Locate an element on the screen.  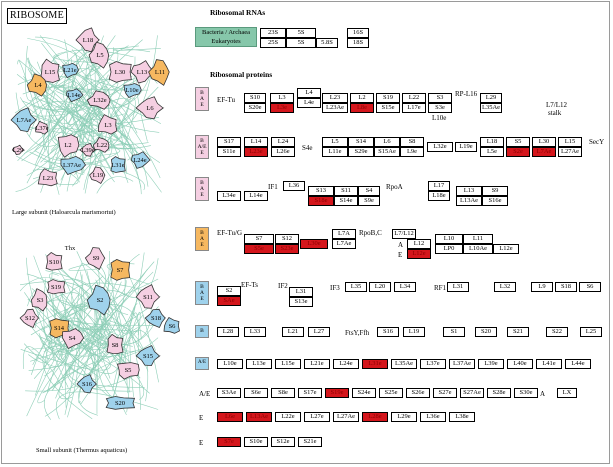
protein-cell: L24e is located at coordinates (346, 364).